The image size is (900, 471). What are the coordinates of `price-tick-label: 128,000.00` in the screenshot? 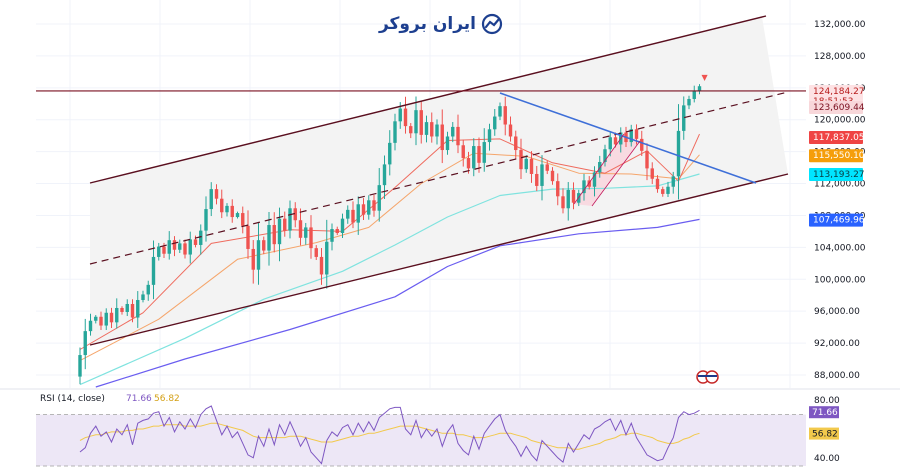 It's located at (840, 57).